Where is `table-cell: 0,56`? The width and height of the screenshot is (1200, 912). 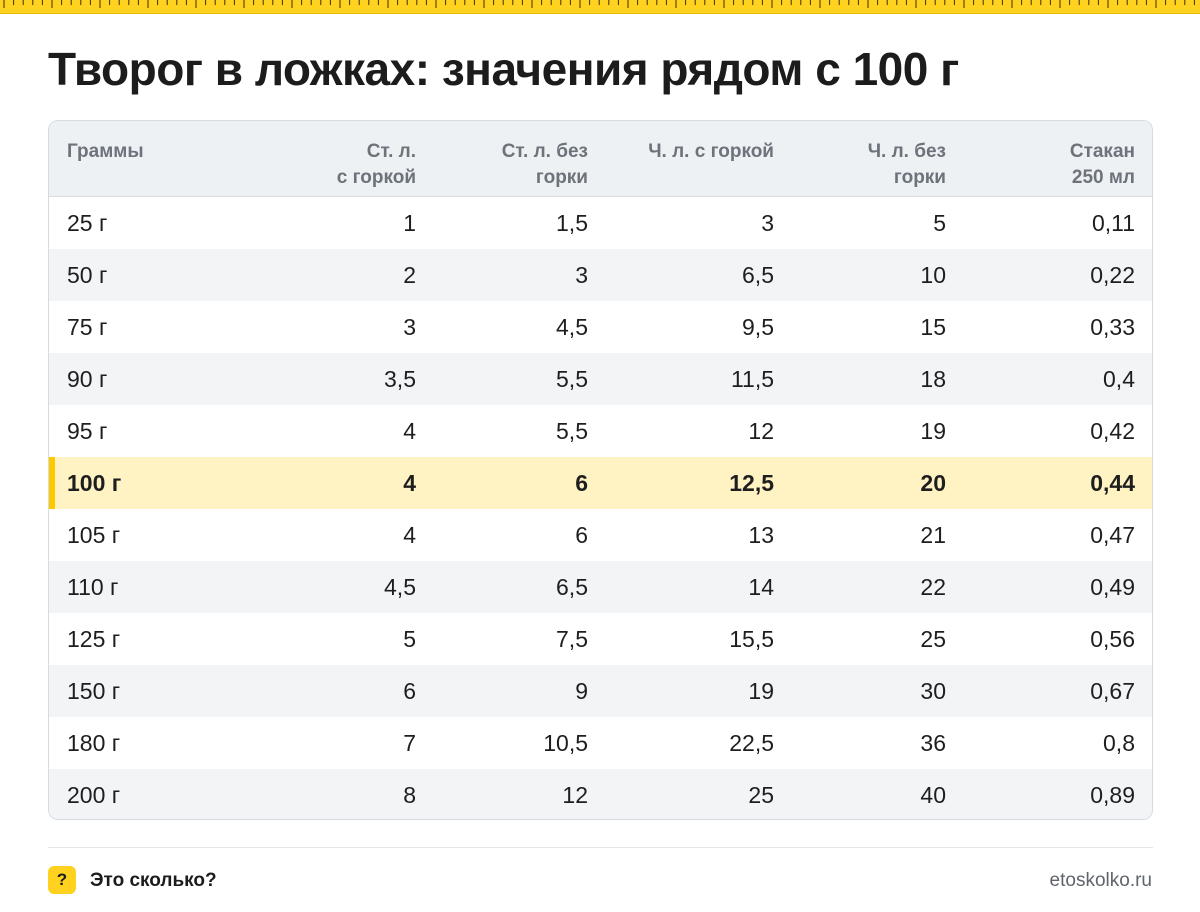
table-cell: 0,56 is located at coordinates (1112, 638).